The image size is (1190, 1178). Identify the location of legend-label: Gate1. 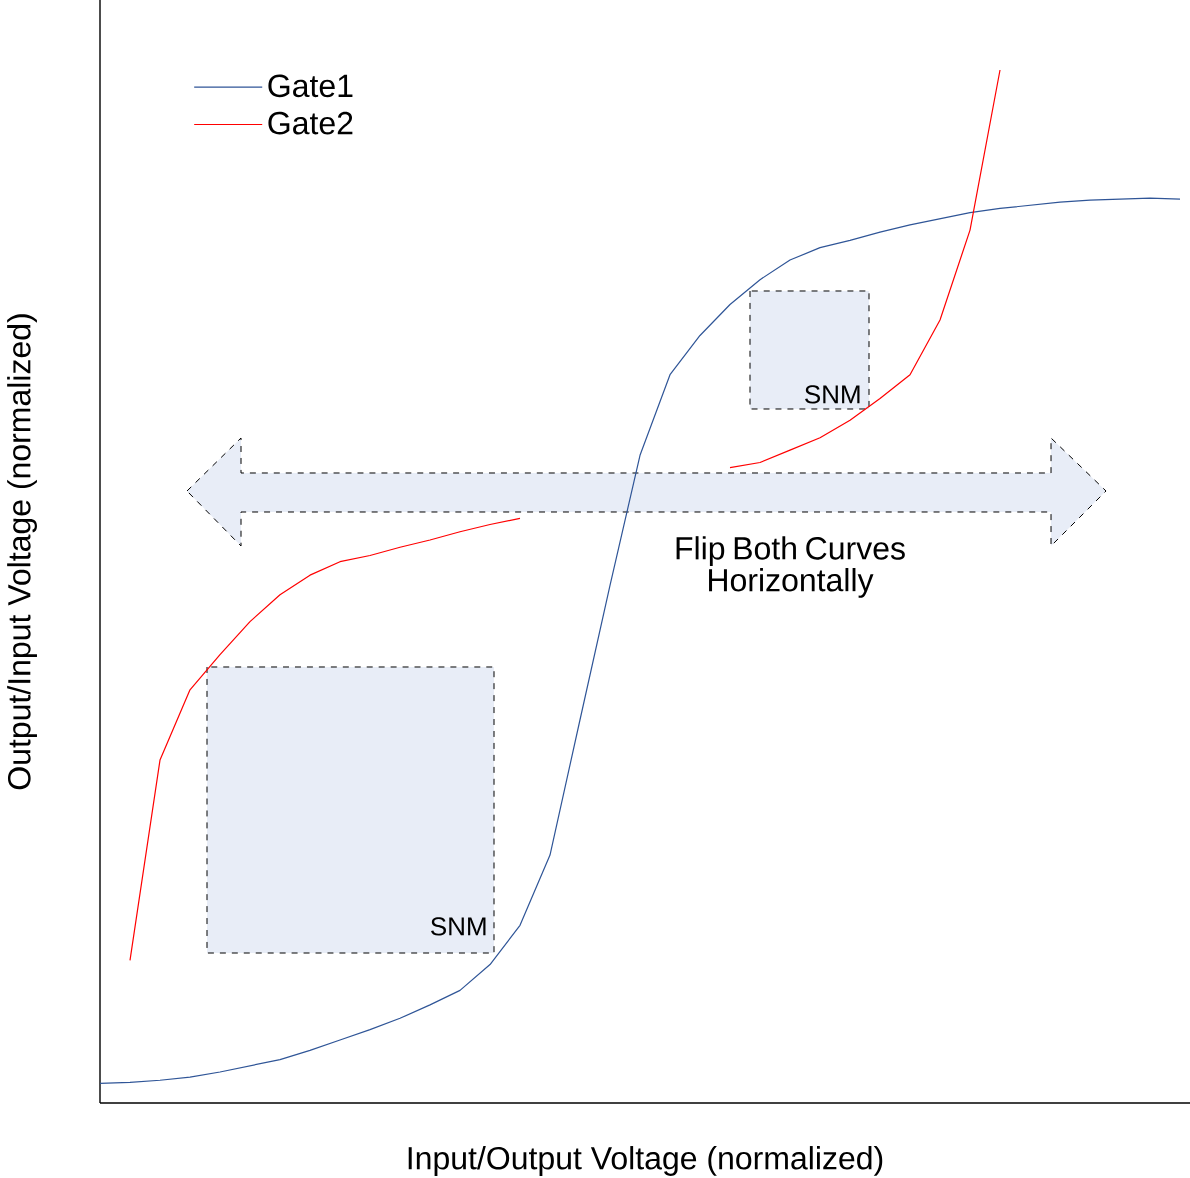
(310, 86).